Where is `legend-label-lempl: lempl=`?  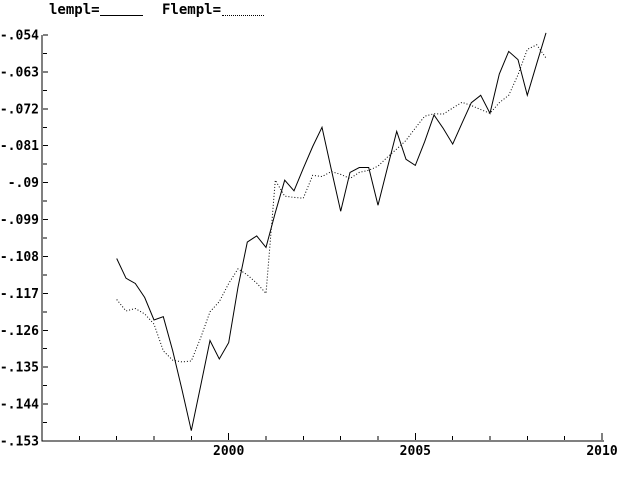 legend-label-lempl: lempl= is located at coordinates (74, 10).